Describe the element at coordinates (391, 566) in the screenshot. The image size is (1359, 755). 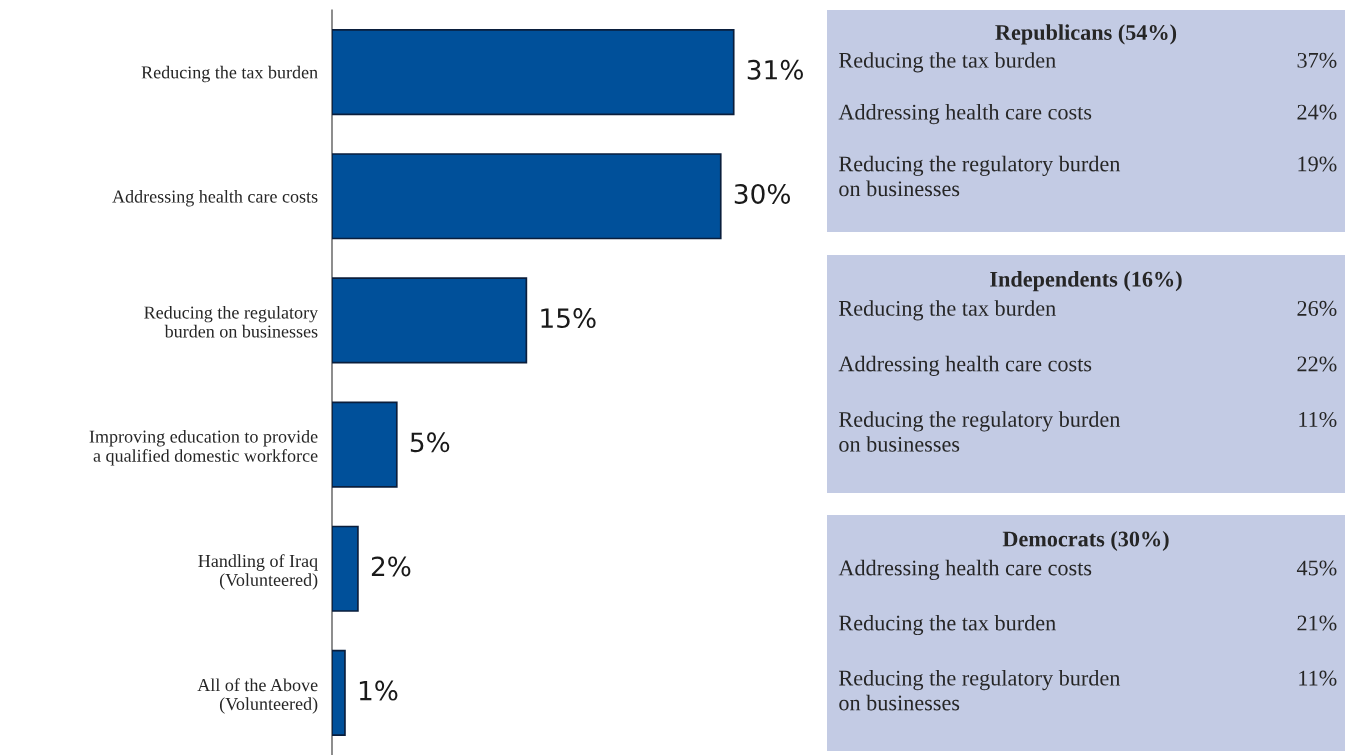
I see `data-label: 2%` at that location.